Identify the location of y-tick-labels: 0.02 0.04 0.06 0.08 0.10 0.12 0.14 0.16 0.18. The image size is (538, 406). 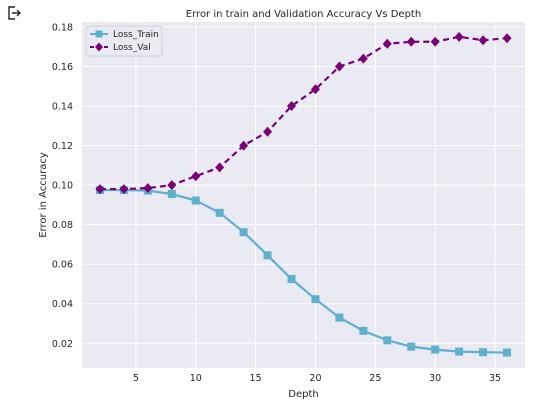
(62, 185).